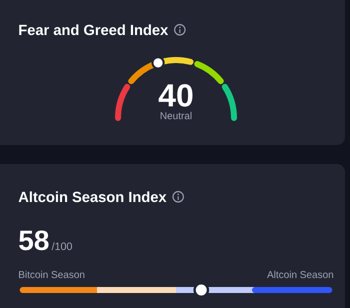 The image size is (350, 308). What do you see at coordinates (176, 116) in the screenshot?
I see `text: Neutral` at bounding box center [176, 116].